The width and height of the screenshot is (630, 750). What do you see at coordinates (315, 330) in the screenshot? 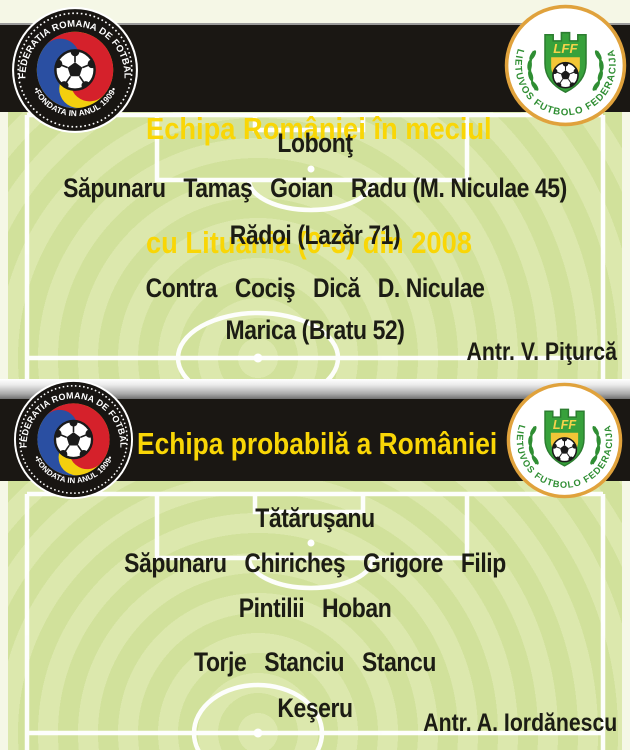
I see `lineup1-forward-row: Marica (Bratu 52)` at bounding box center [315, 330].